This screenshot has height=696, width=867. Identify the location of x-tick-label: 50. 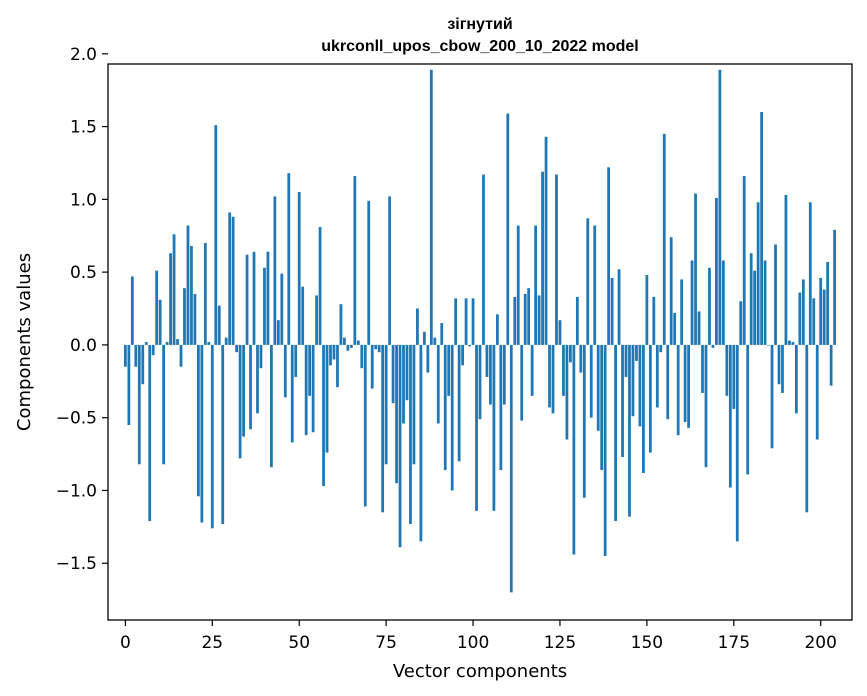
(299, 643).